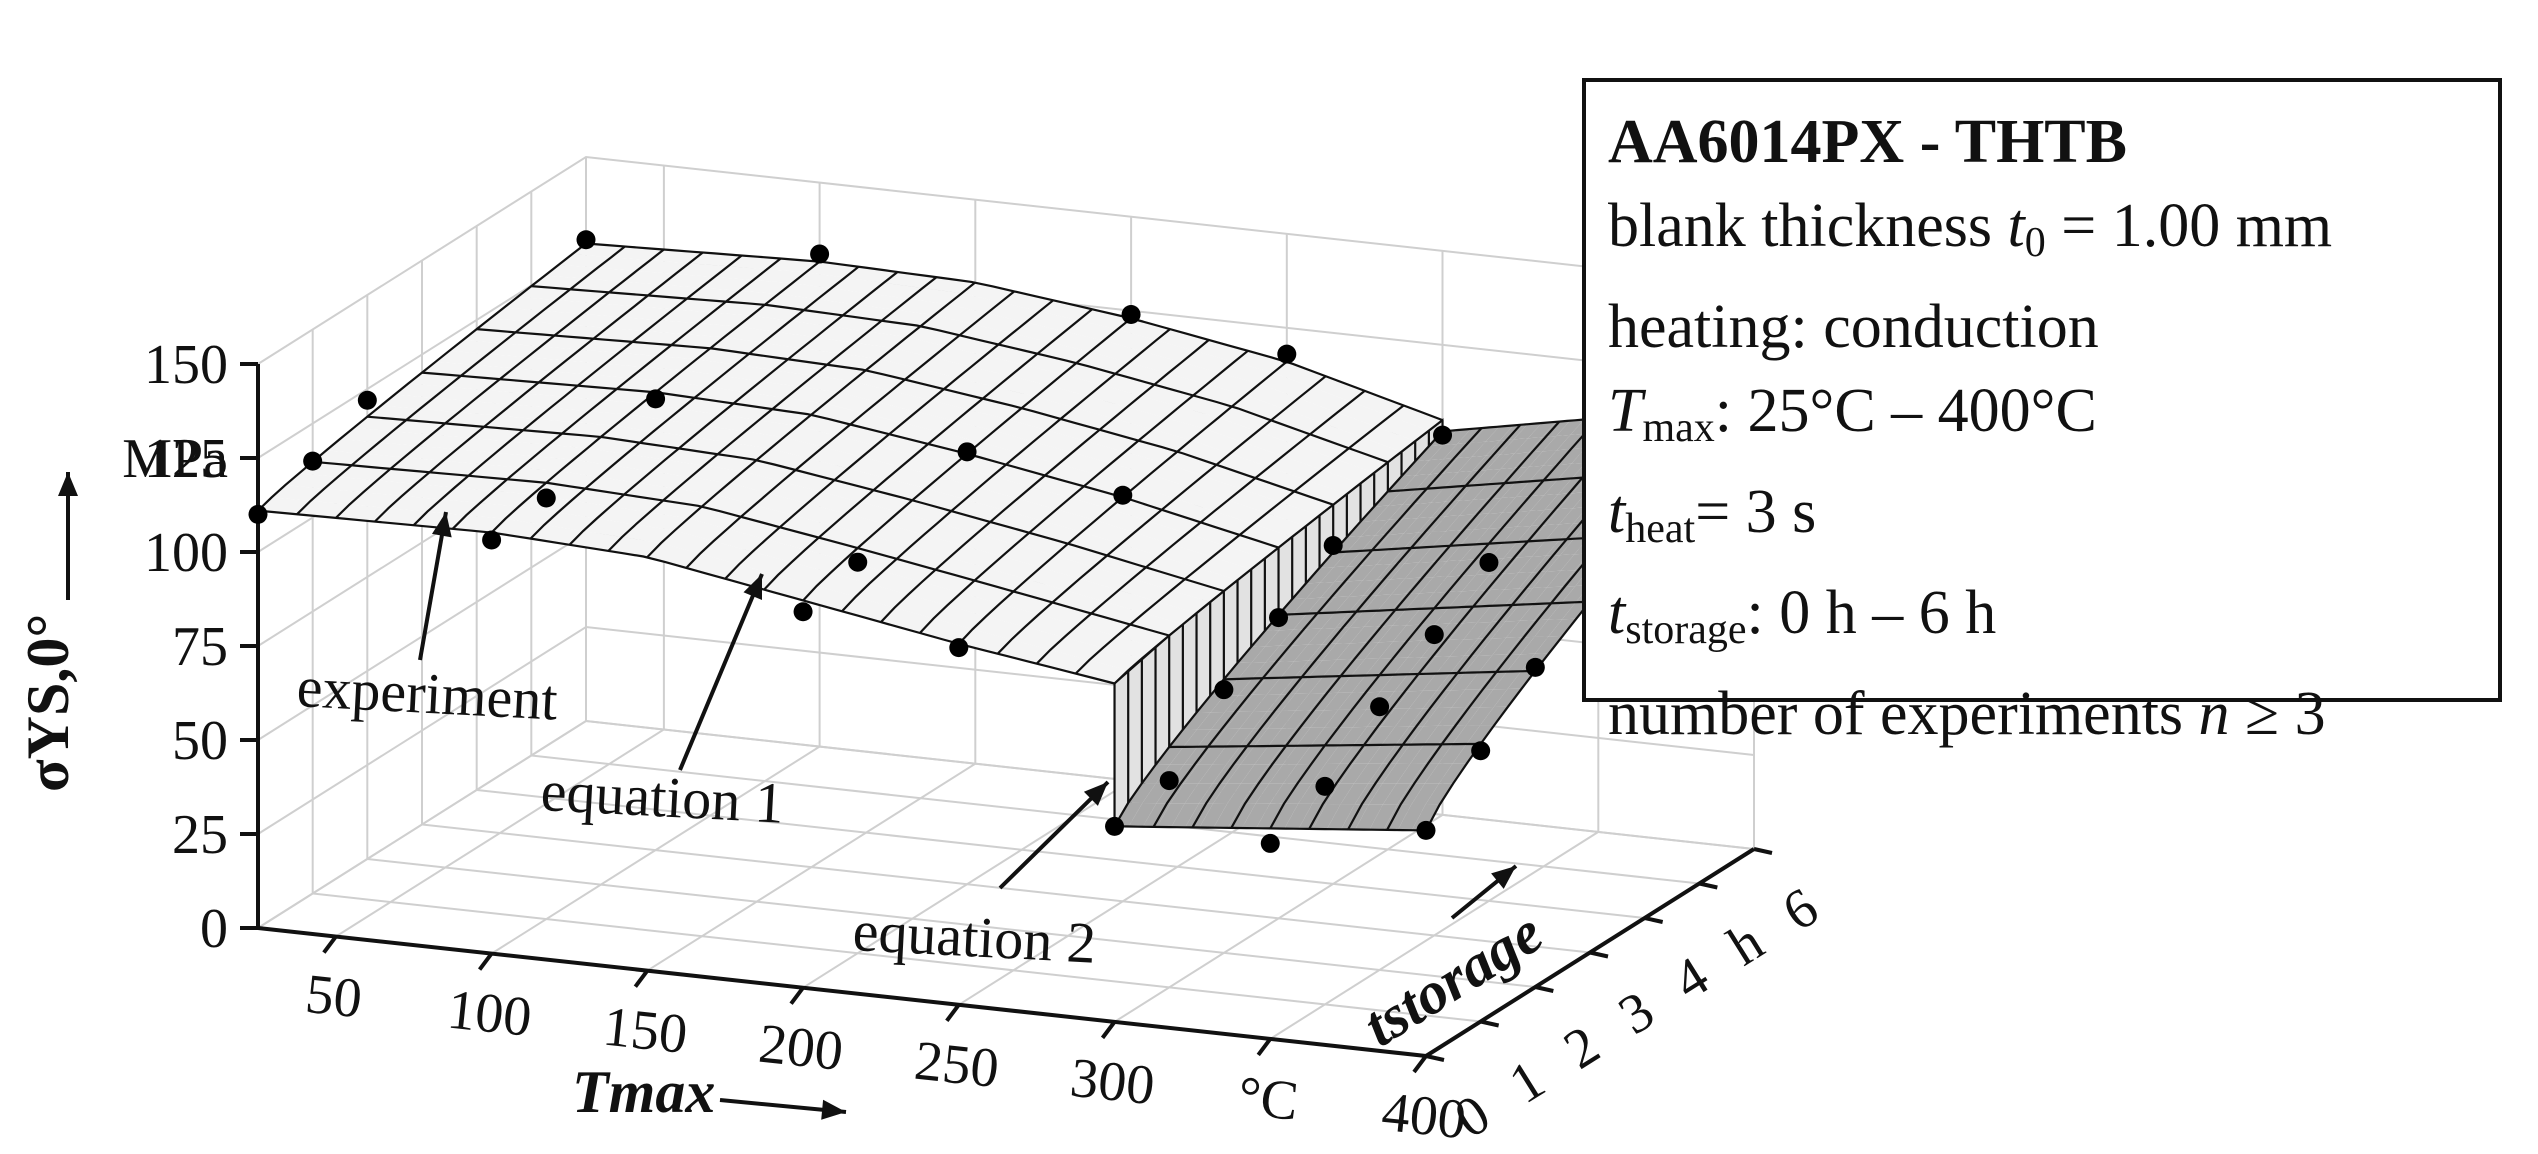 The height and width of the screenshot is (1154, 2538). I want to click on equation-1-surface-mesh-T, so click(686, 597).